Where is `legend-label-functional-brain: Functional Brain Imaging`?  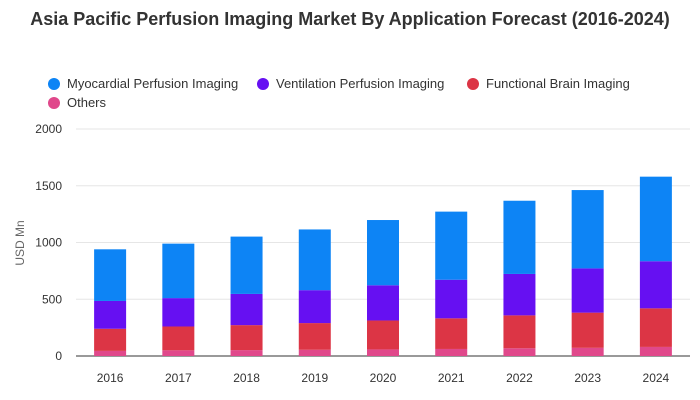 legend-label-functional-brain: Functional Brain Imaging is located at coordinates (558, 83).